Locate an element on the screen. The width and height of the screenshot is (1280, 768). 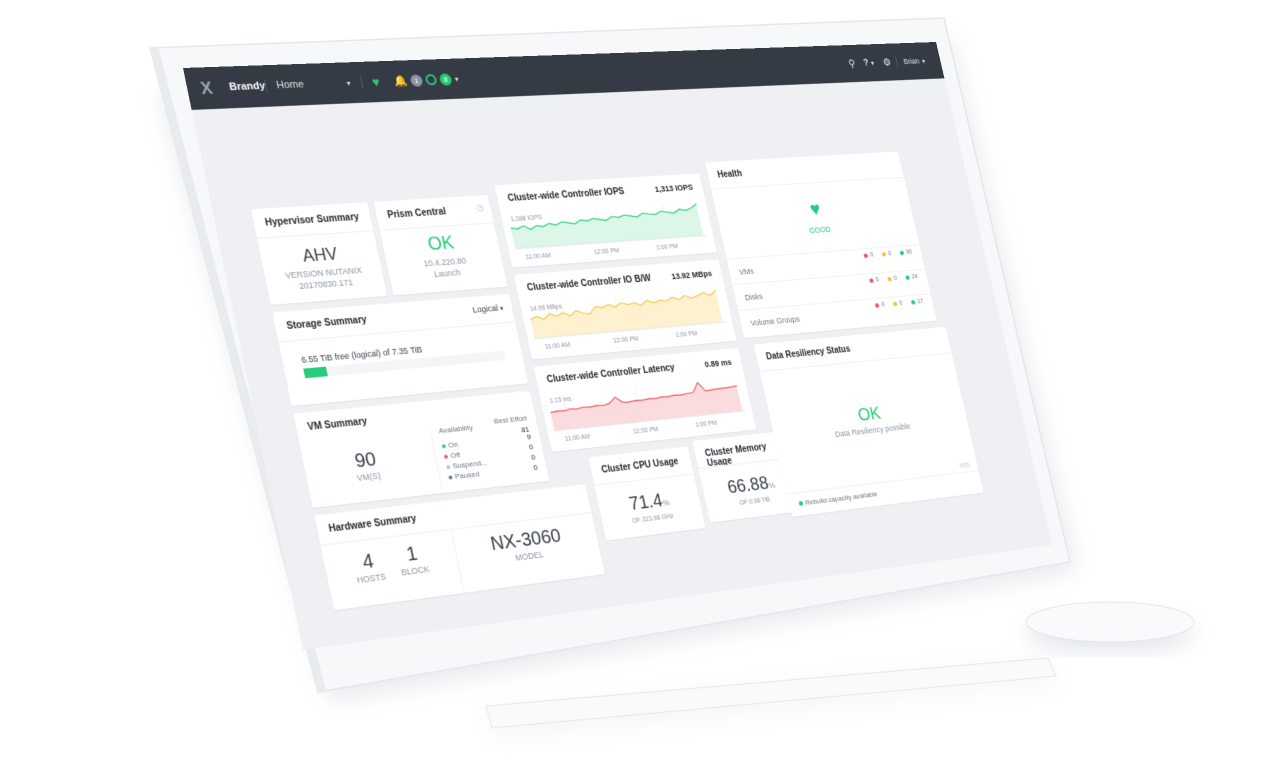
rebuild-capacity-value: YES is located at coordinates (964, 466).